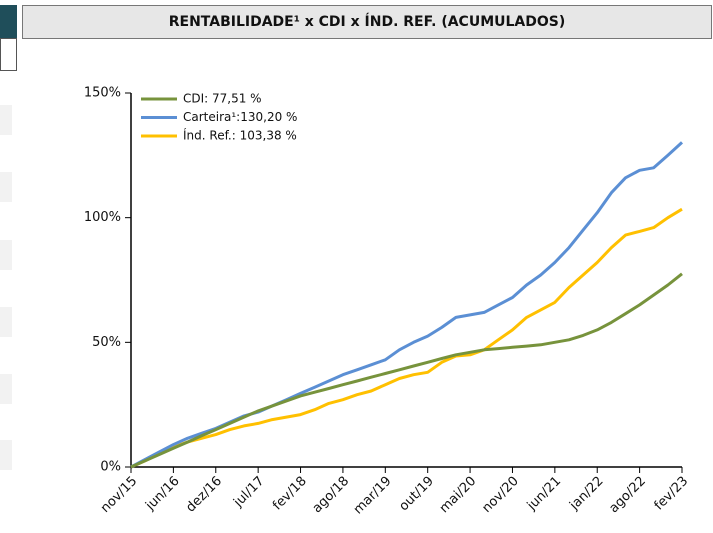 The height and width of the screenshot is (533, 713). I want to click on x-tick-label: nov/15, so click(119, 495).